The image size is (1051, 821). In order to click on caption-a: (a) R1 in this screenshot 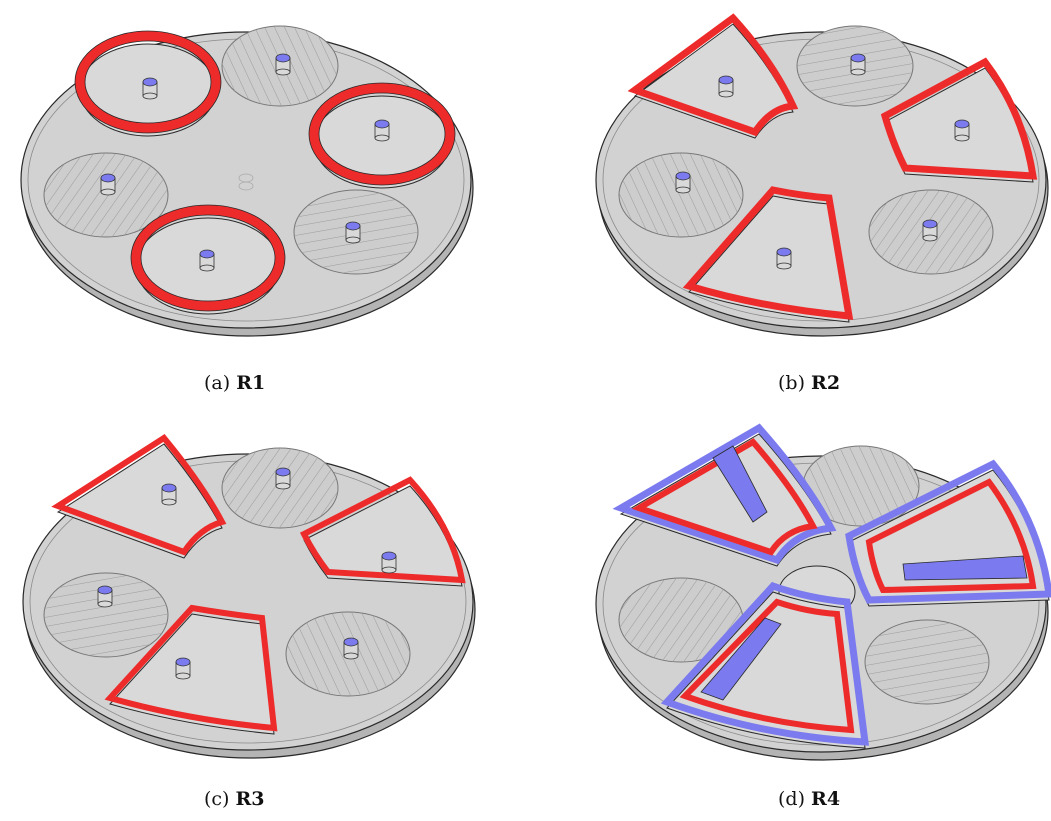, I will do `click(234, 383)`.